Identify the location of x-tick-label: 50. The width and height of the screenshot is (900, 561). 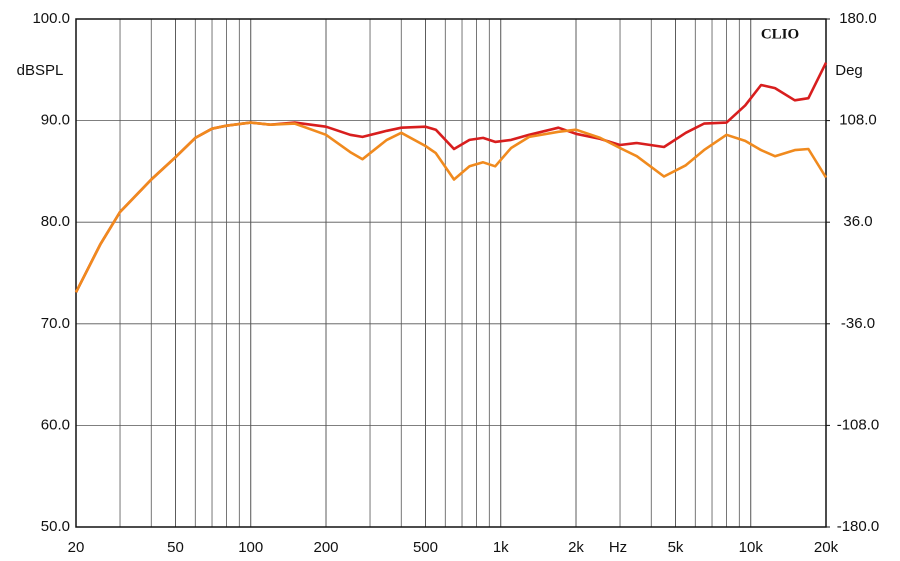
(175, 547).